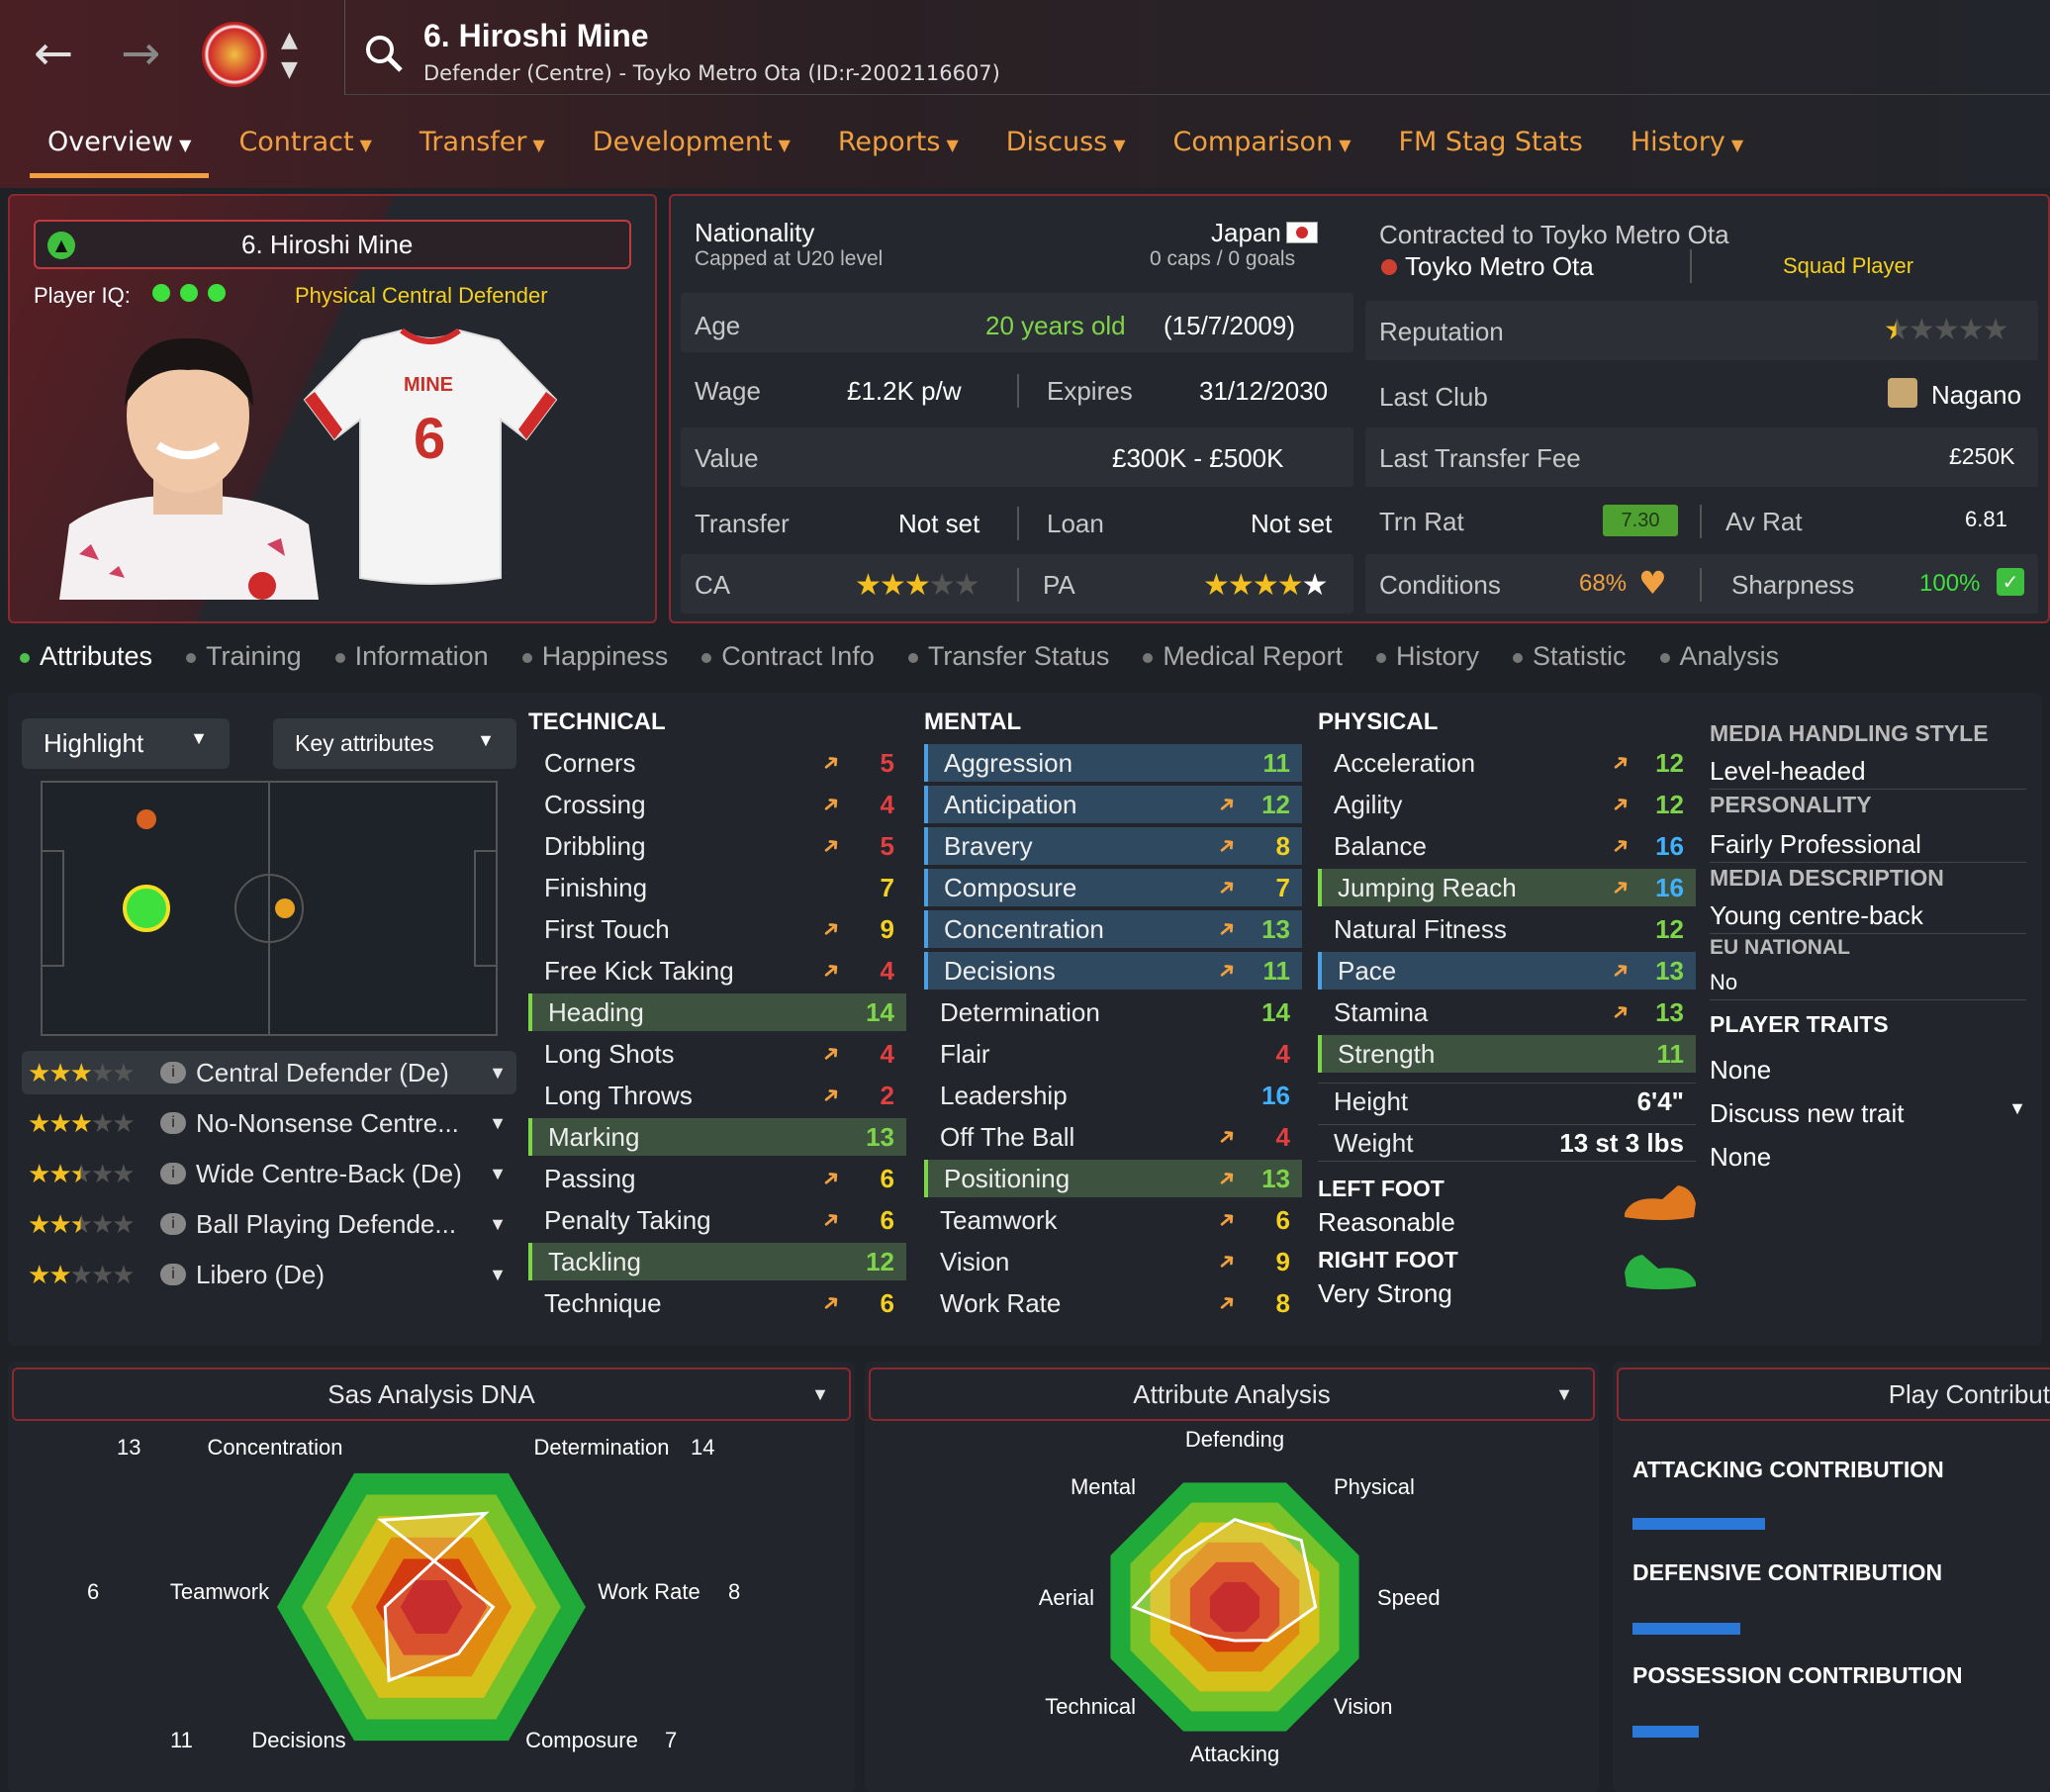 The width and height of the screenshot is (2050, 1792). I want to click on tab-history: History ▼, so click(1687, 142).